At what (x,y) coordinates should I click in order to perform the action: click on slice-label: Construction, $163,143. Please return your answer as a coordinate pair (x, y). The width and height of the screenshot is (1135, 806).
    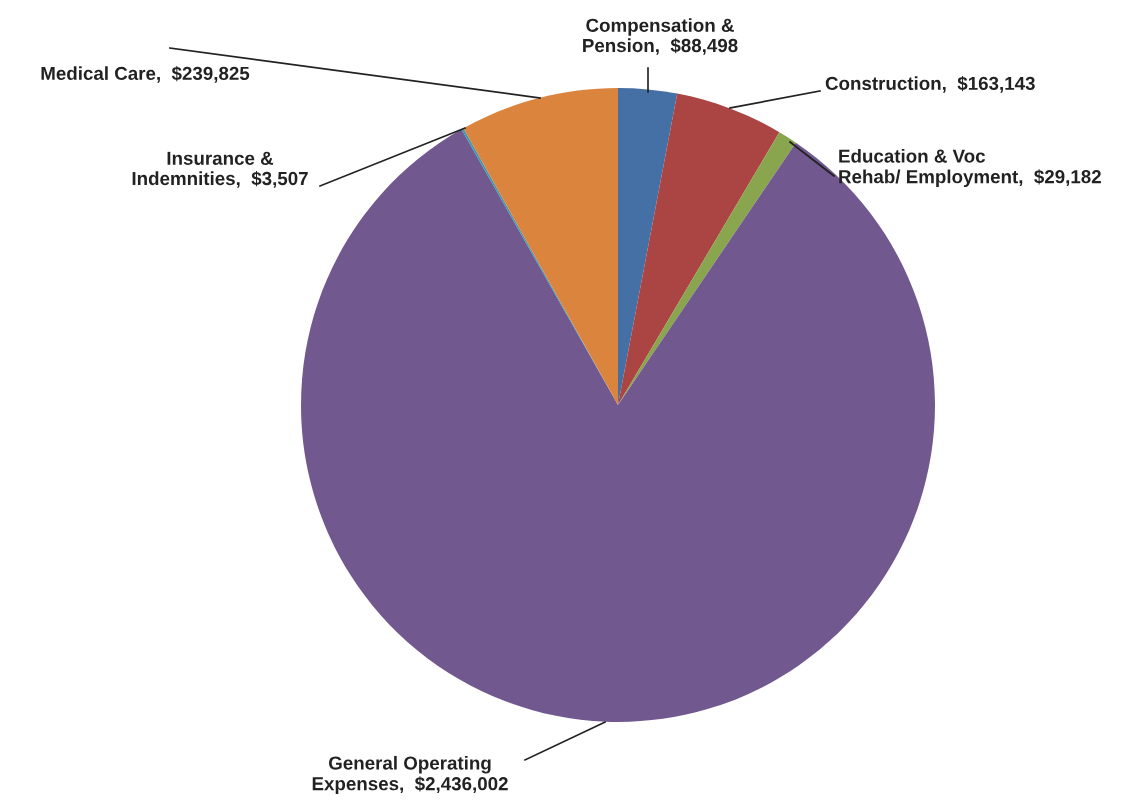
    Looking at the image, I should click on (930, 84).